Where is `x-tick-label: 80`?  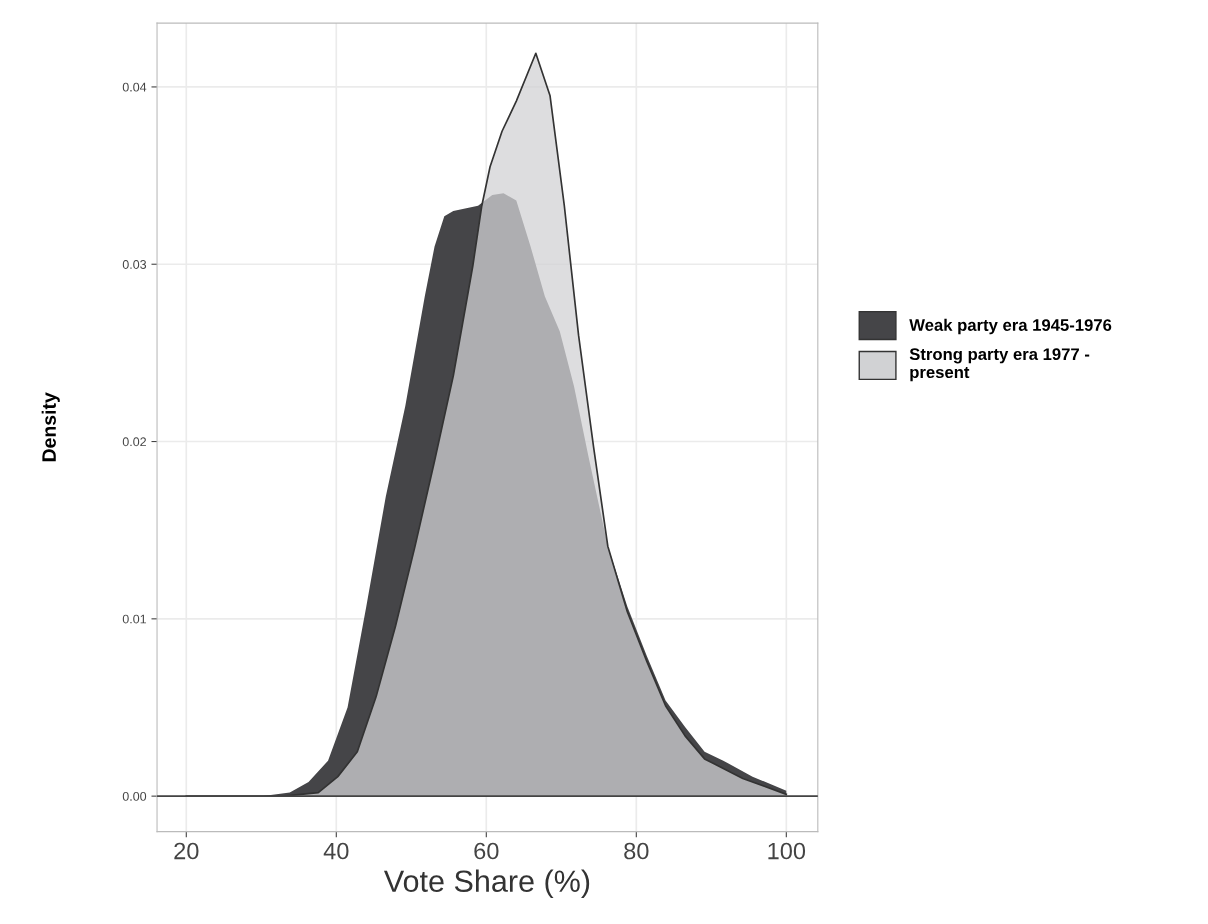 x-tick-label: 80 is located at coordinates (636, 851).